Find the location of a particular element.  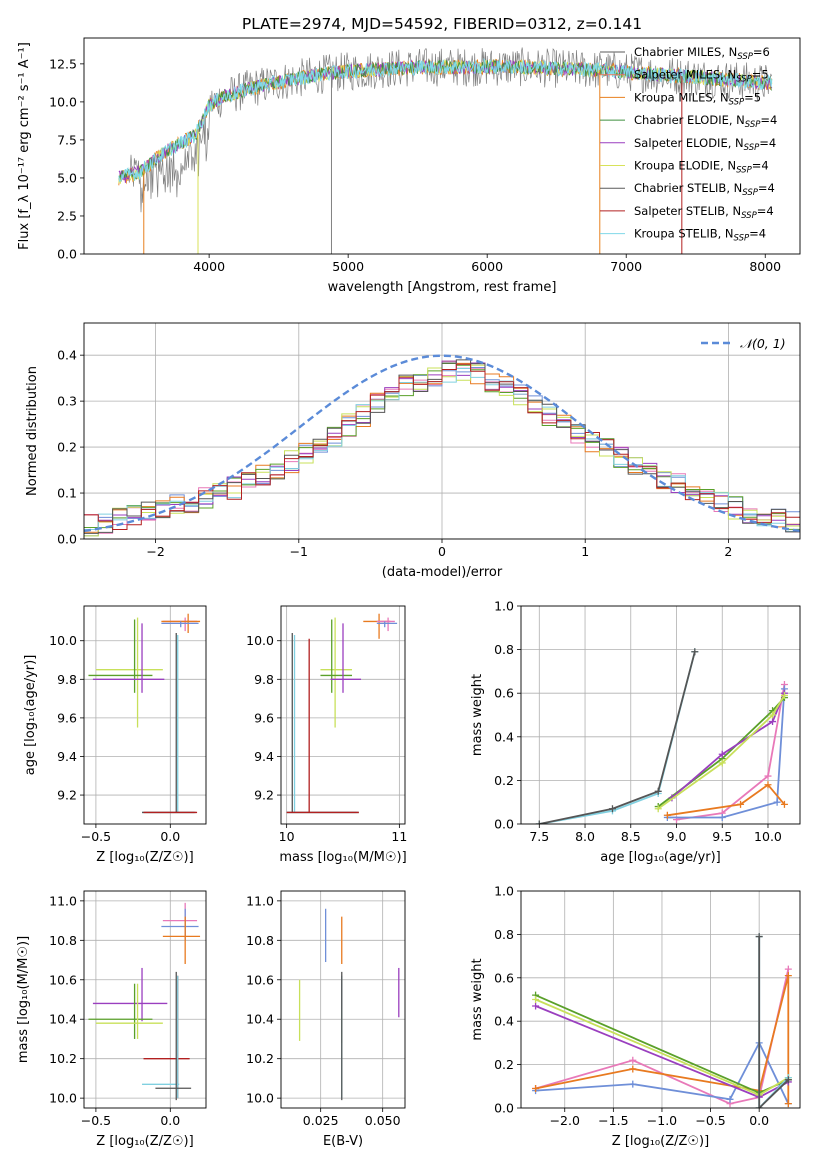

y-tick-label: 0.8 is located at coordinates (504, 649).